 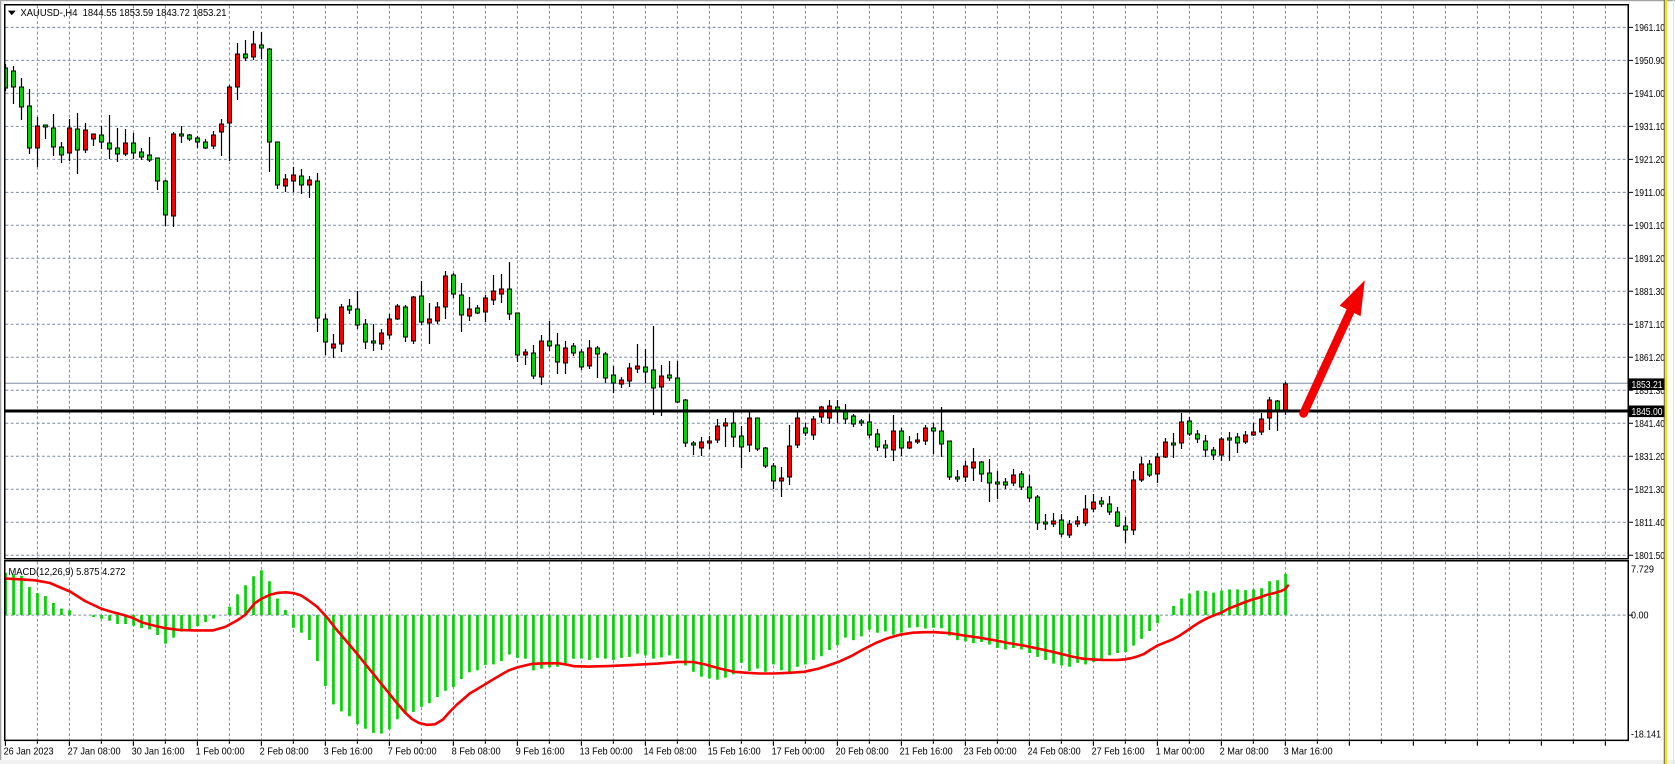 I want to click on svg-text: 1941.00, so click(x=1650, y=94).